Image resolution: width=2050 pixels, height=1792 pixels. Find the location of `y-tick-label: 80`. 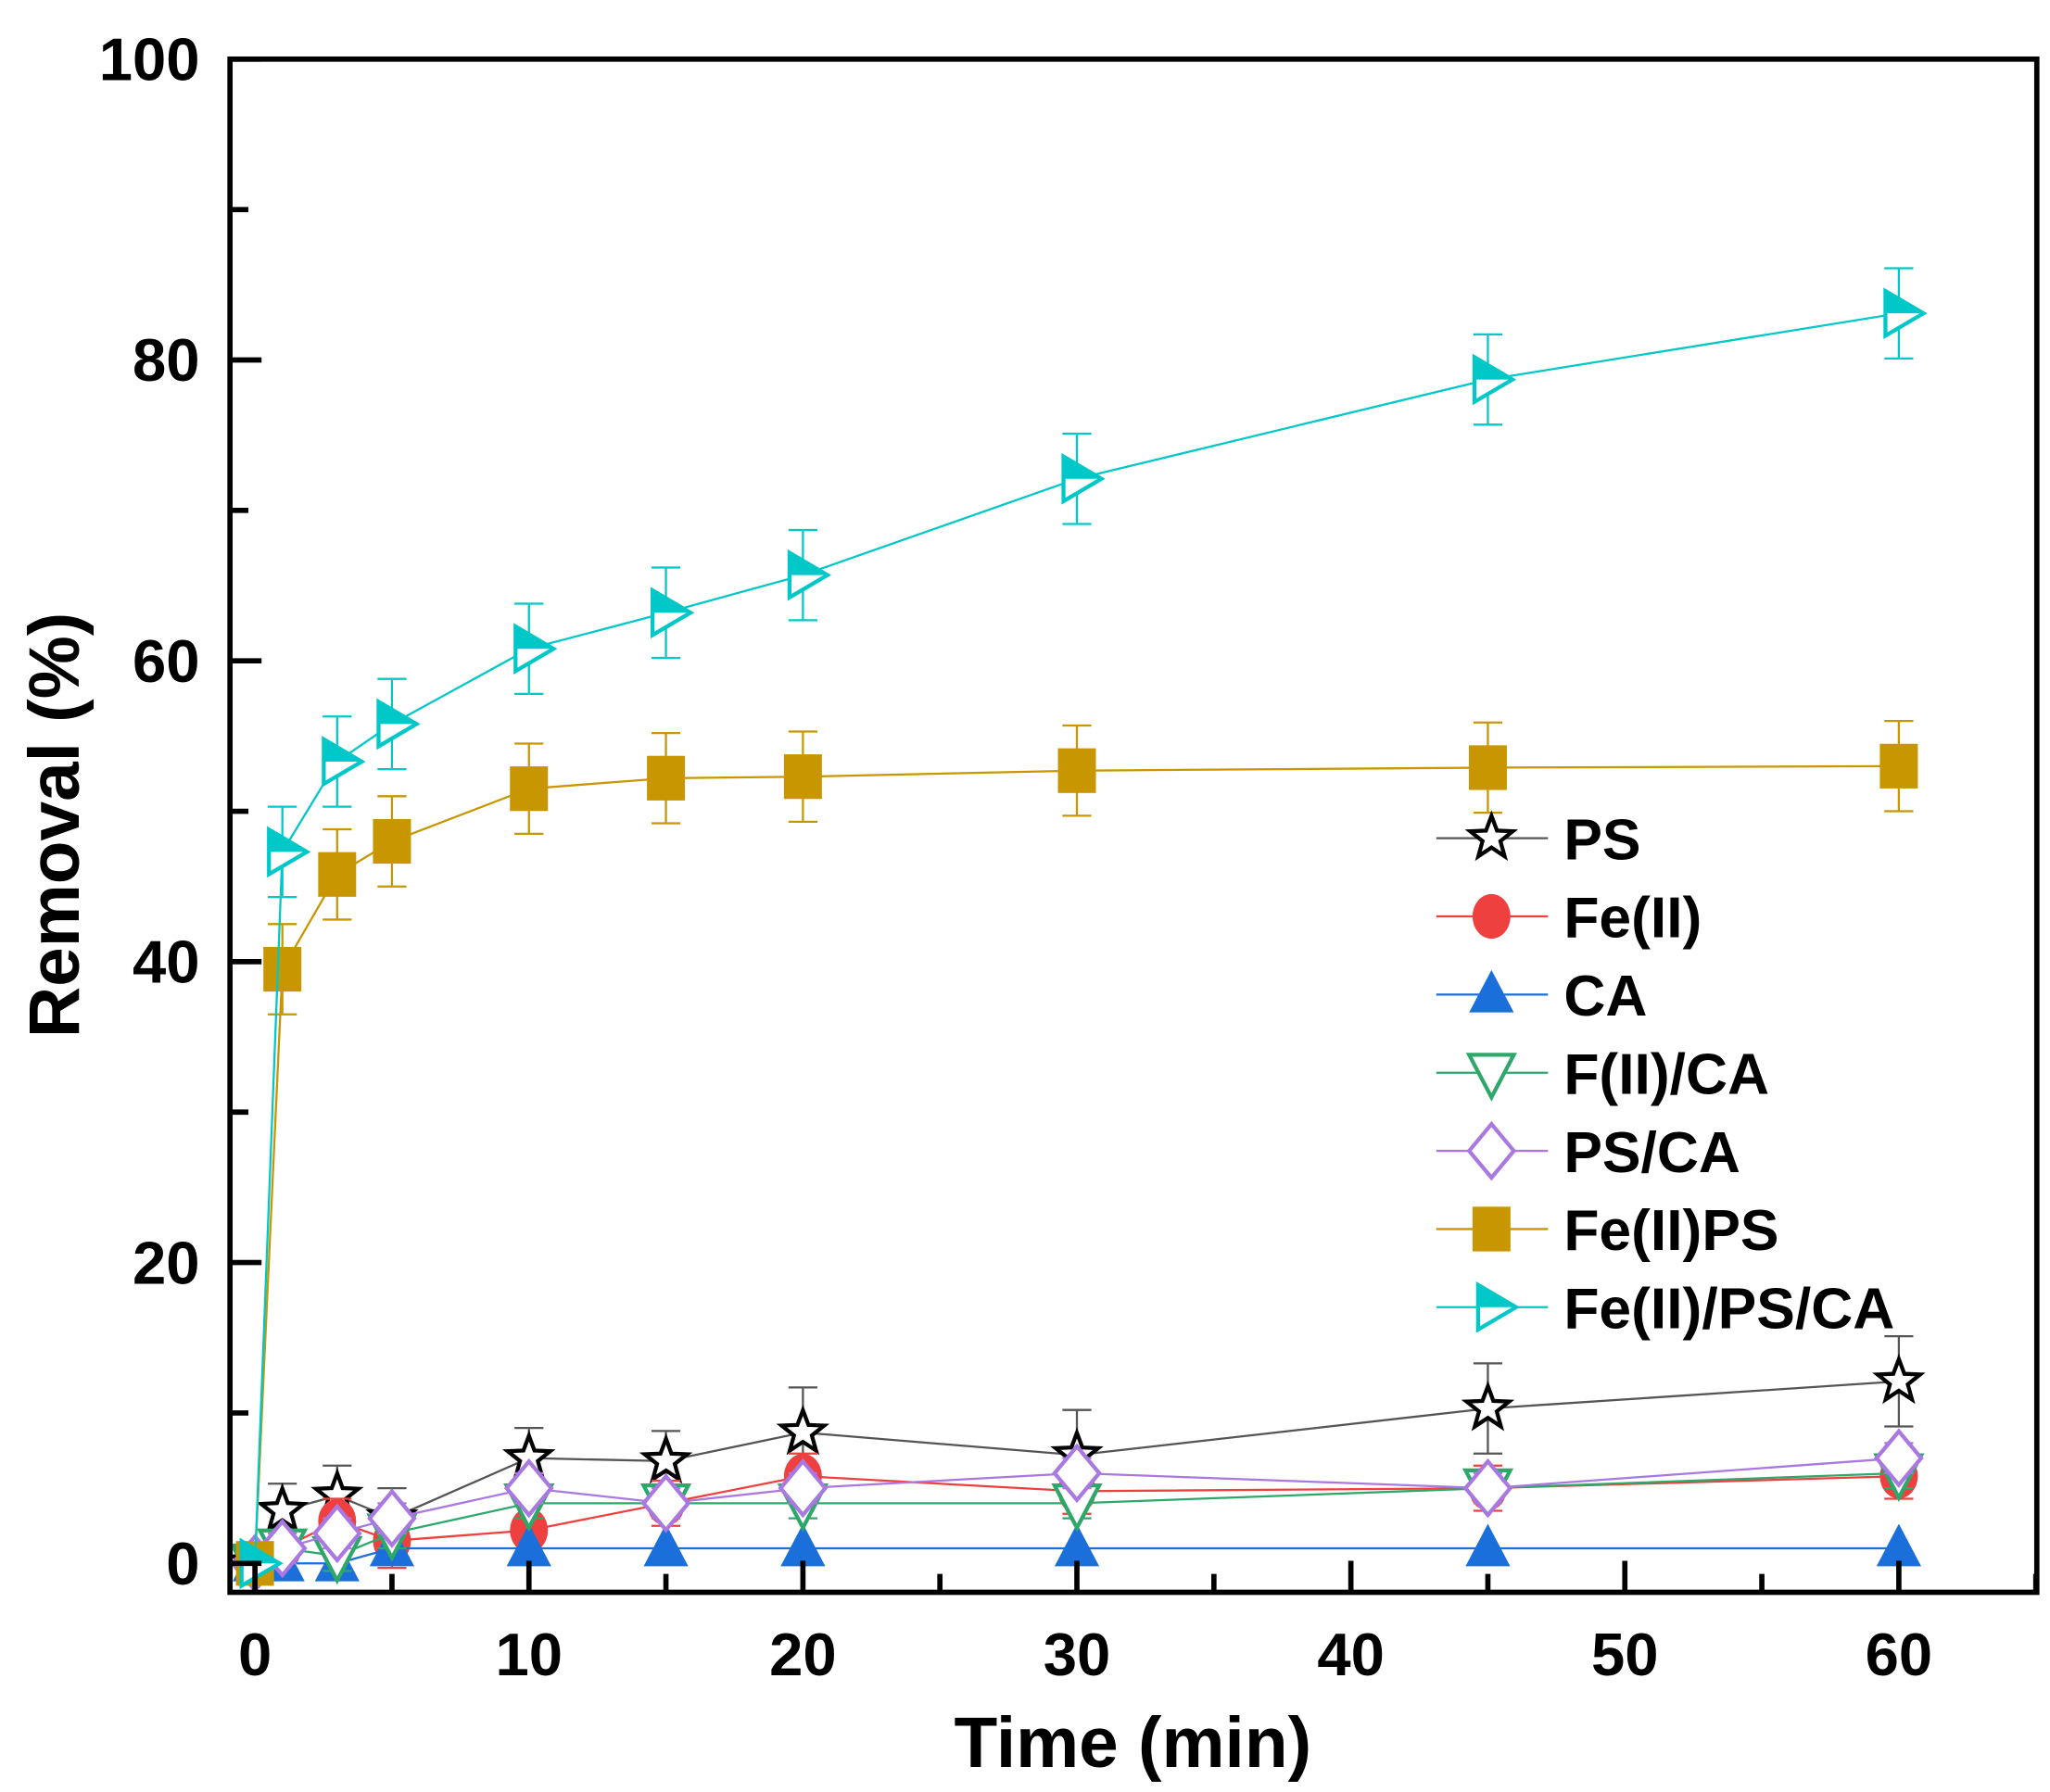

y-tick-label: 80 is located at coordinates (166, 360).